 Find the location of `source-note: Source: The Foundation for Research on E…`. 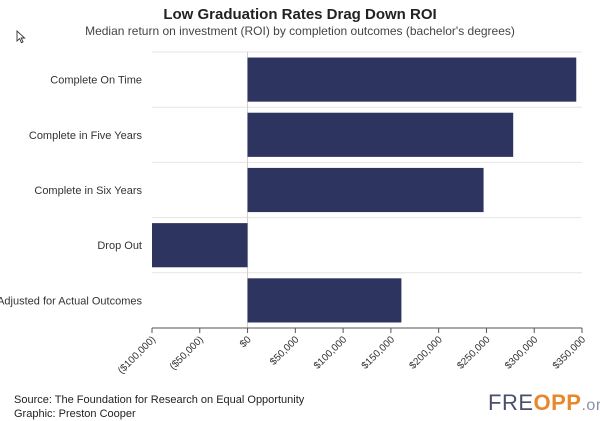

source-note: Source: The Foundation for Research on E… is located at coordinates (159, 400).